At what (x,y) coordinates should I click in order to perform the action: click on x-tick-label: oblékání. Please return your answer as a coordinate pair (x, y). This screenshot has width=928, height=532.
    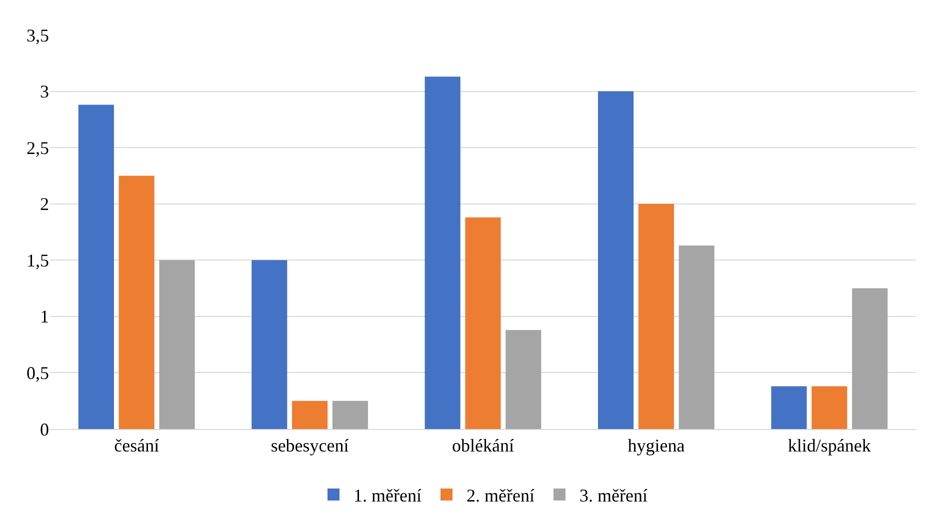
    Looking at the image, I should click on (483, 446).